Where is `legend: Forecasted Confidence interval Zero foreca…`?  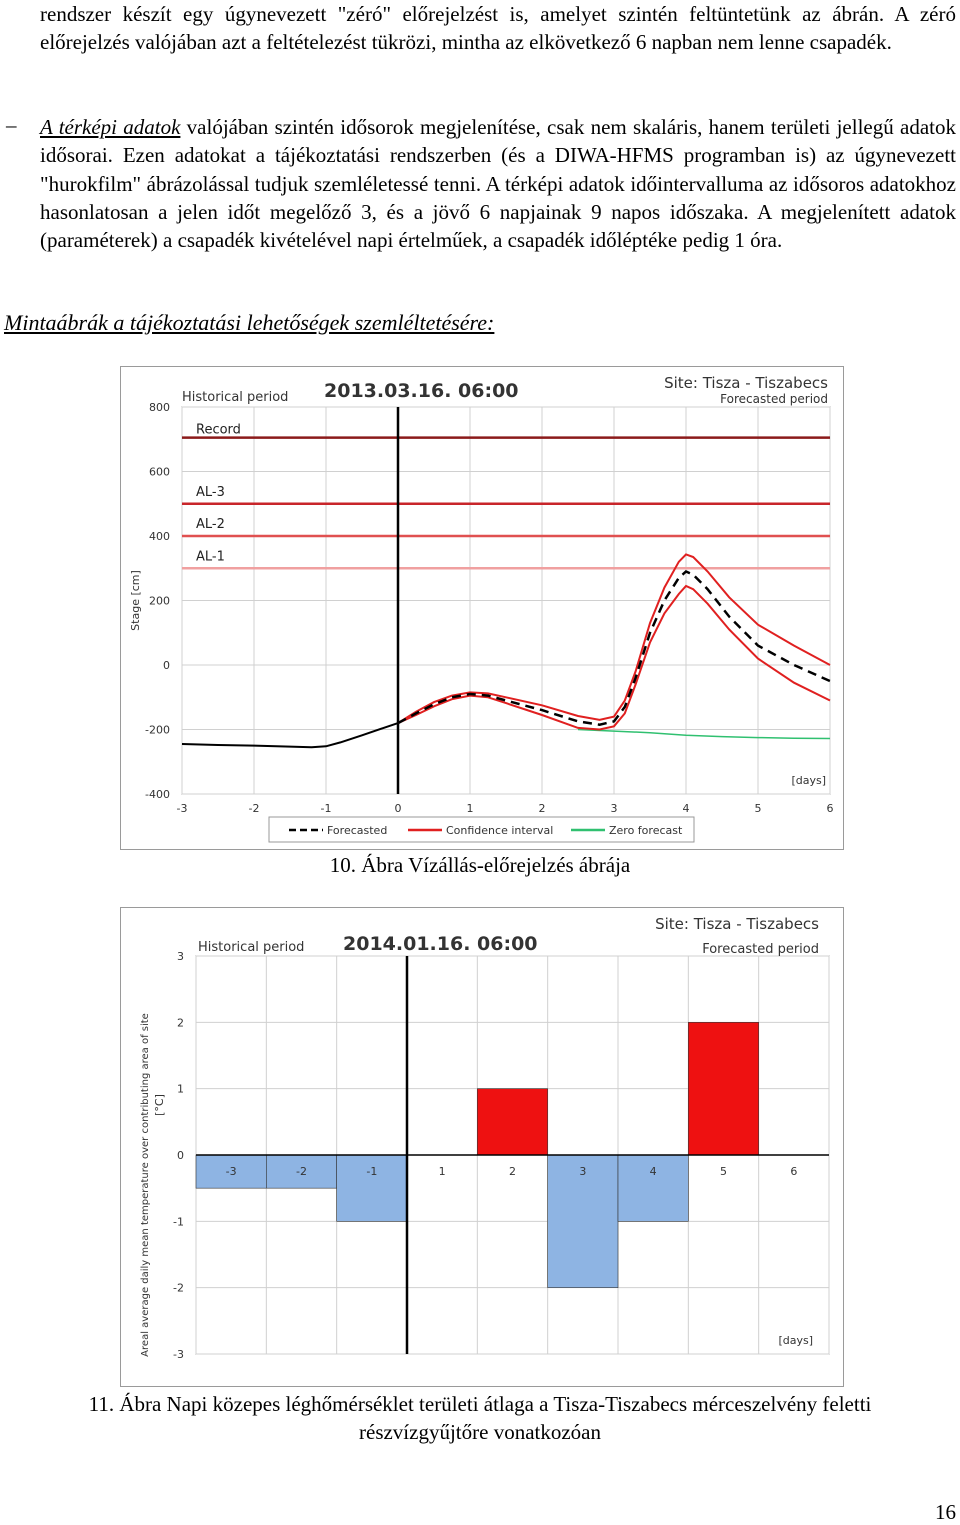
legend: Forecasted Confidence interval Zero foreca… is located at coordinates (481, 829).